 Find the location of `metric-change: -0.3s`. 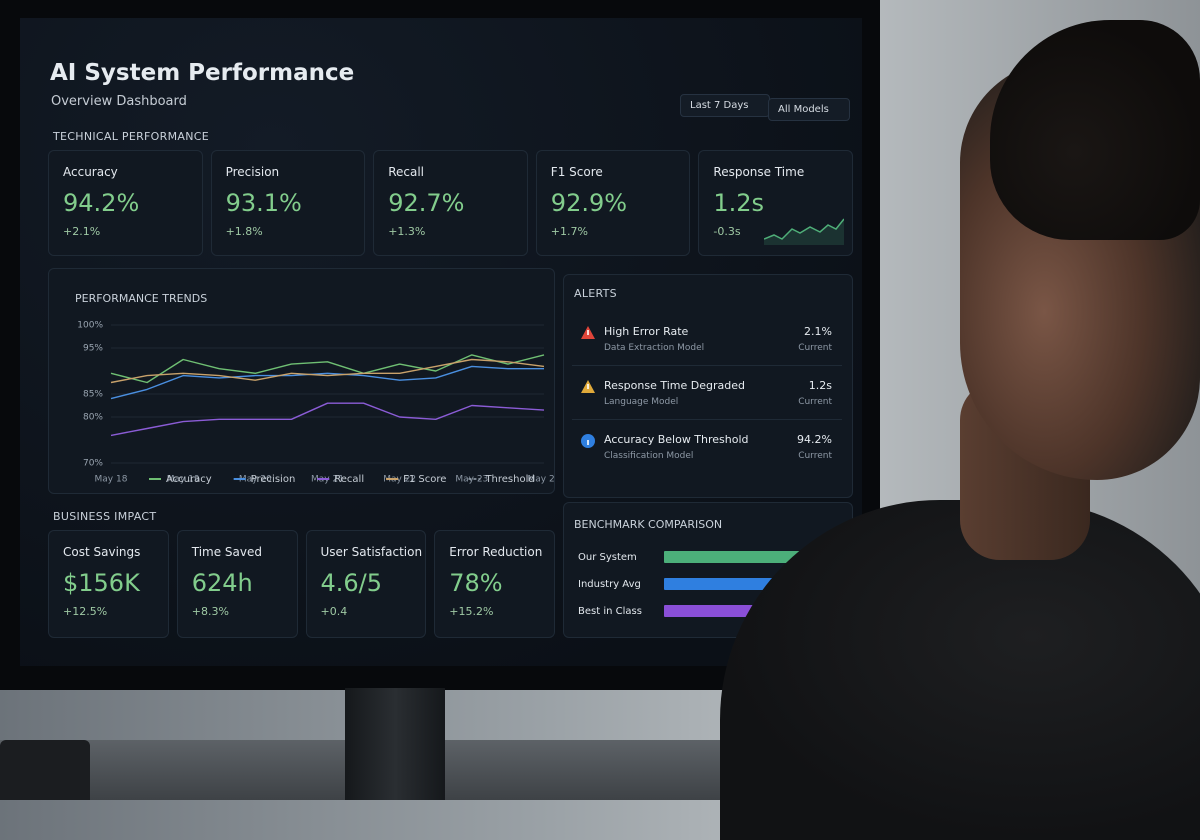

metric-change: -0.3s is located at coordinates (727, 231).